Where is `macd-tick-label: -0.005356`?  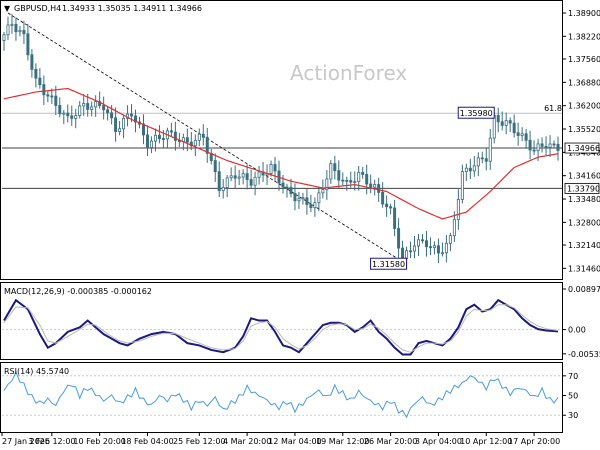
macd-tick-label: -0.005356 is located at coordinates (584, 354).